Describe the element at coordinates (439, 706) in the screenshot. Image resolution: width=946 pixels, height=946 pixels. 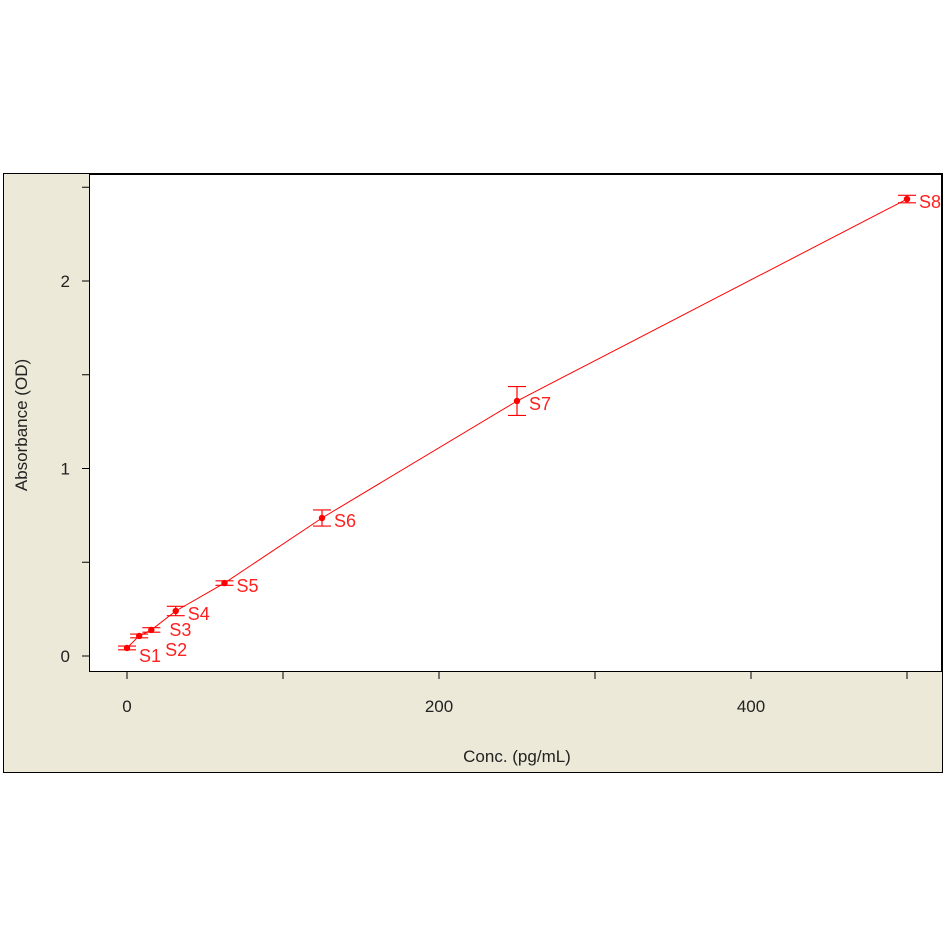
I see `x-tick-label: 200` at that location.